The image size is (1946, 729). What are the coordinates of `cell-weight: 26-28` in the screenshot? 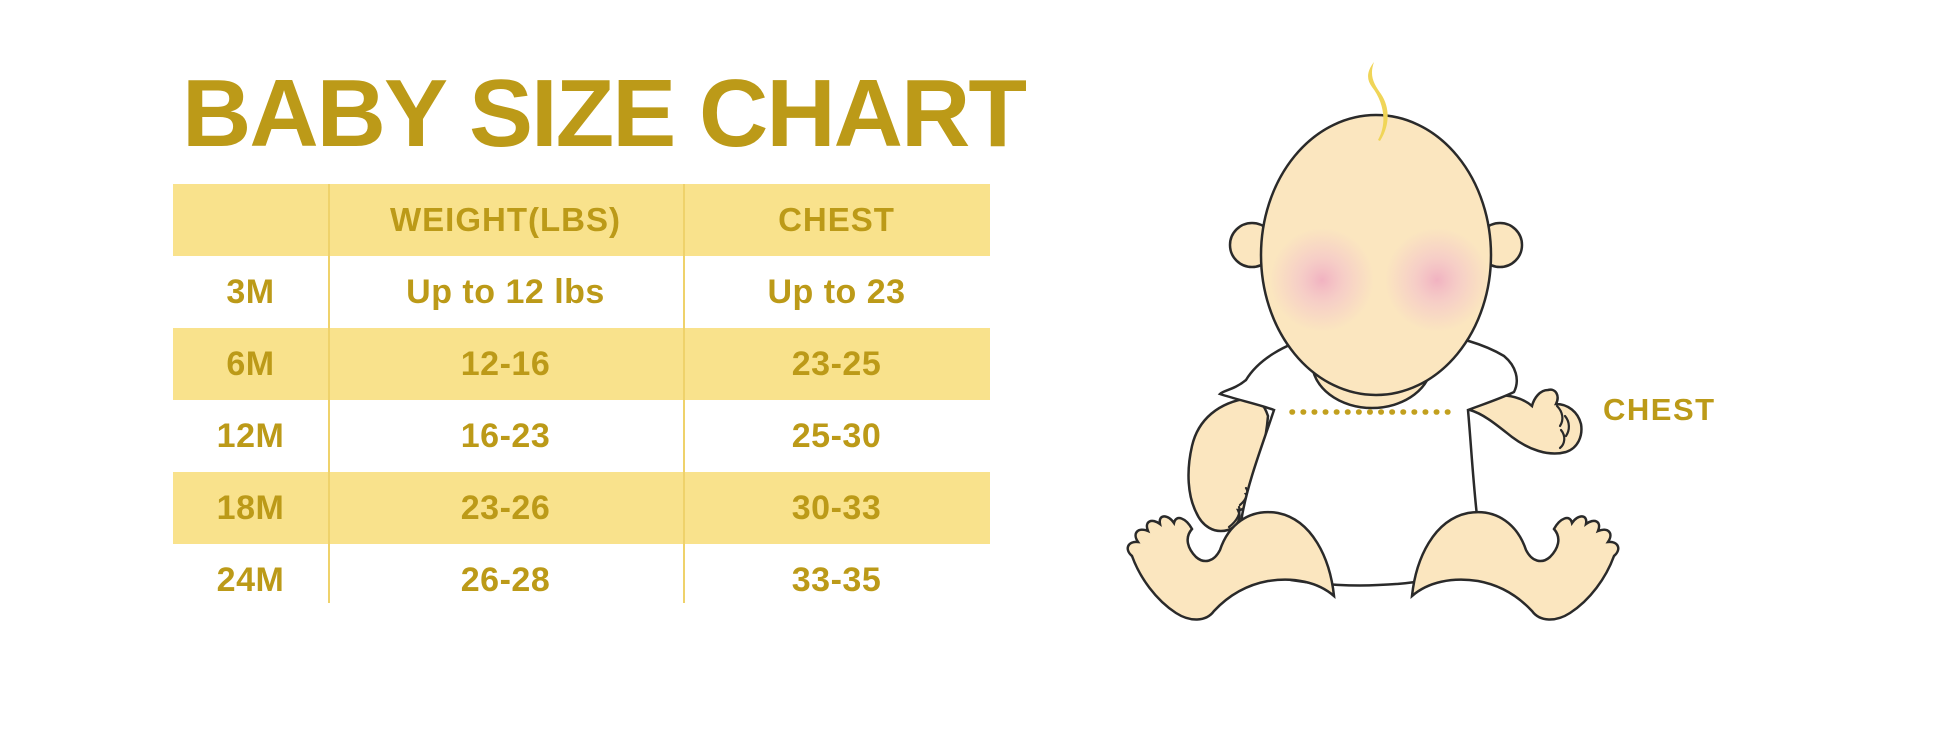 It's located at (505, 579).